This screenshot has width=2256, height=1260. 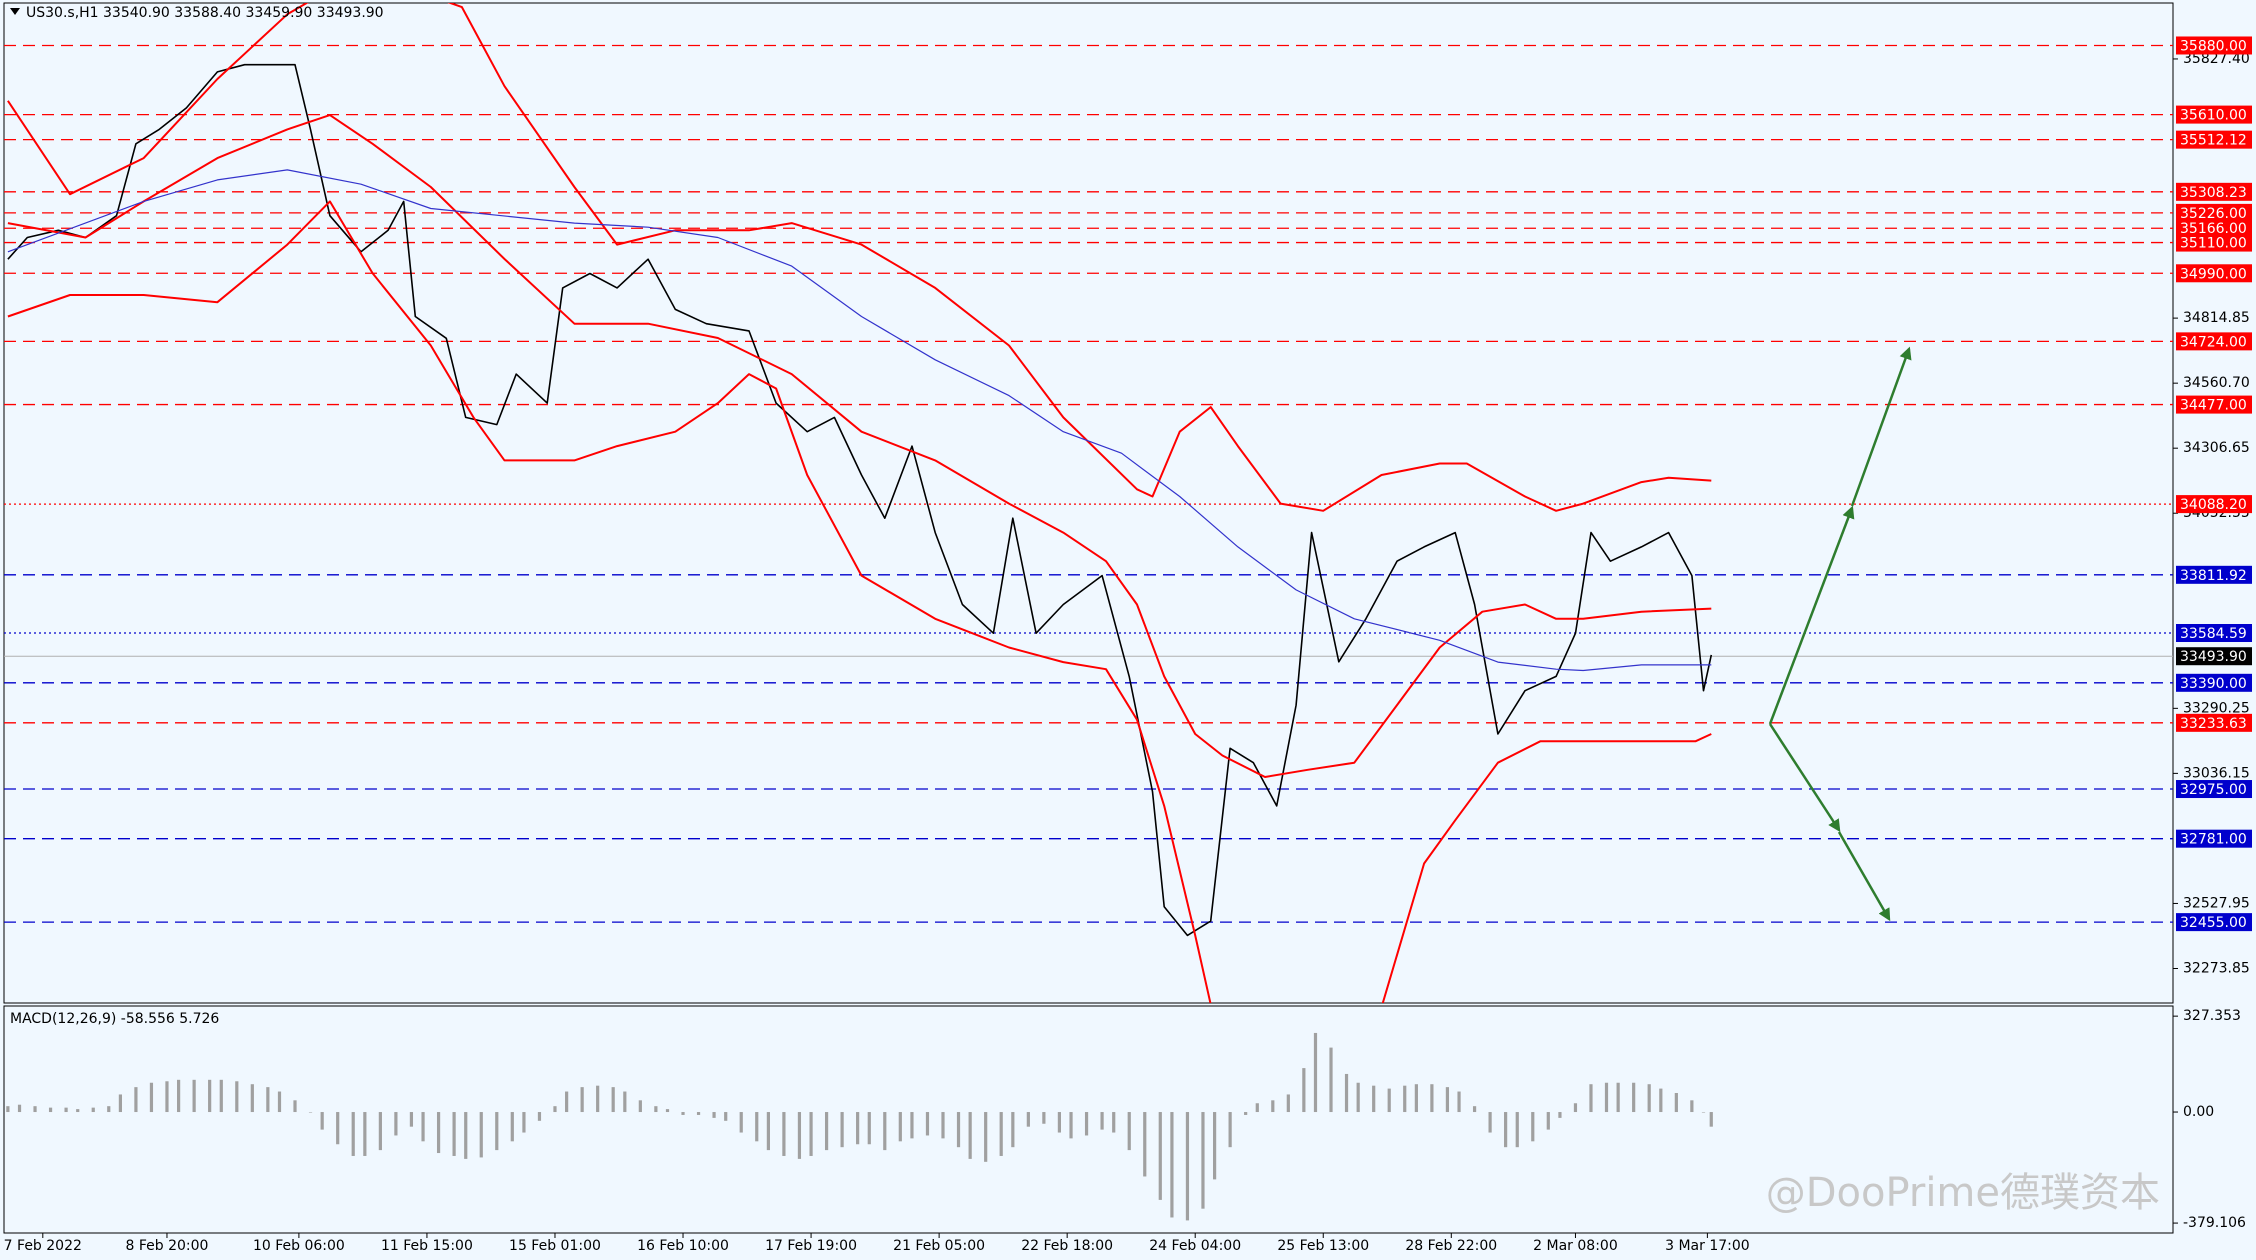 What do you see at coordinates (1811, 615) in the screenshot?
I see `arrow` at bounding box center [1811, 615].